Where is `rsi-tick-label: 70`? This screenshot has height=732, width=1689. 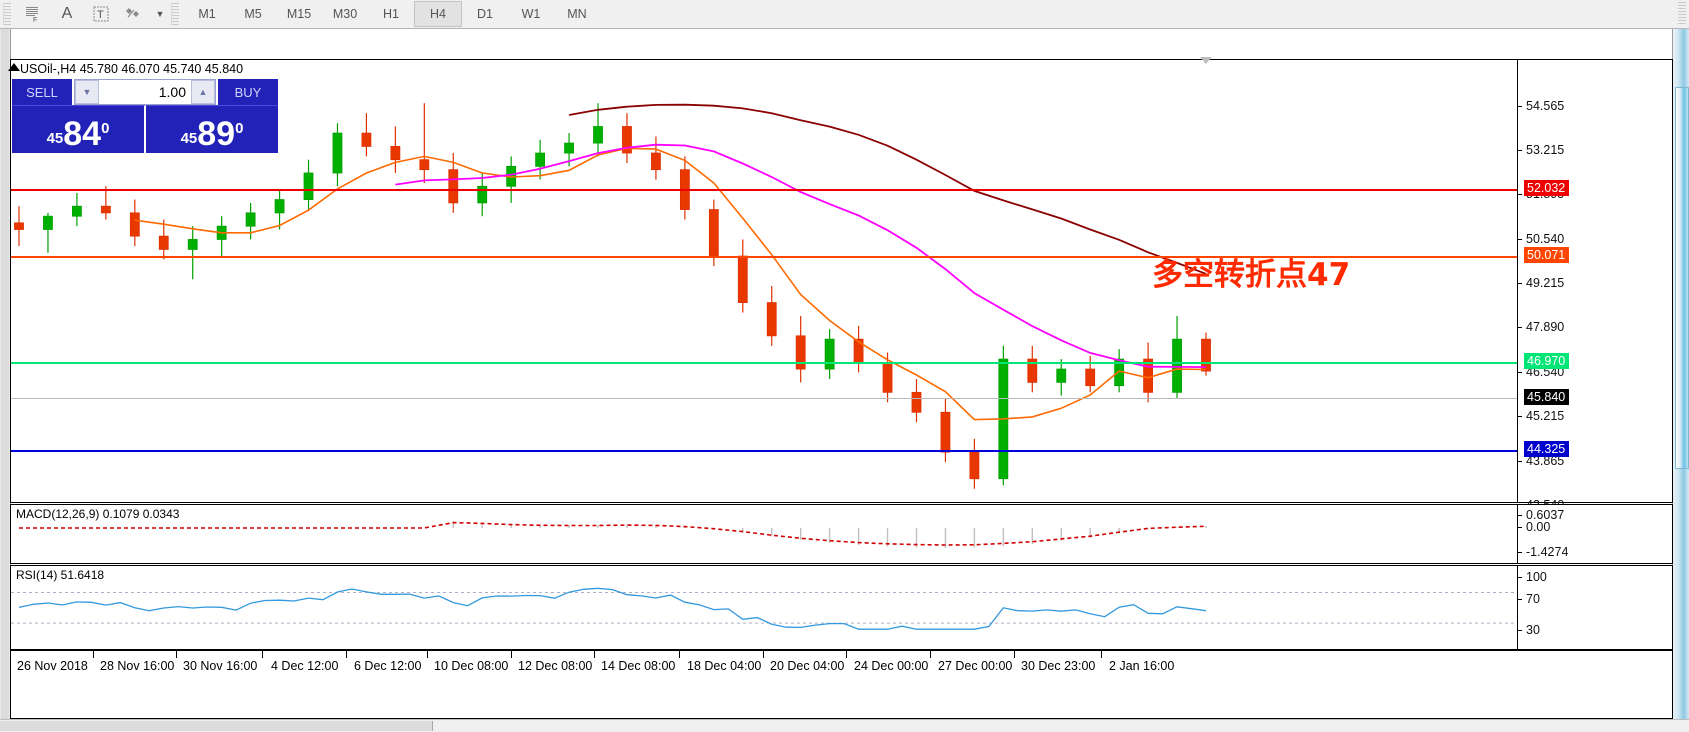 rsi-tick-label: 70 is located at coordinates (1533, 599).